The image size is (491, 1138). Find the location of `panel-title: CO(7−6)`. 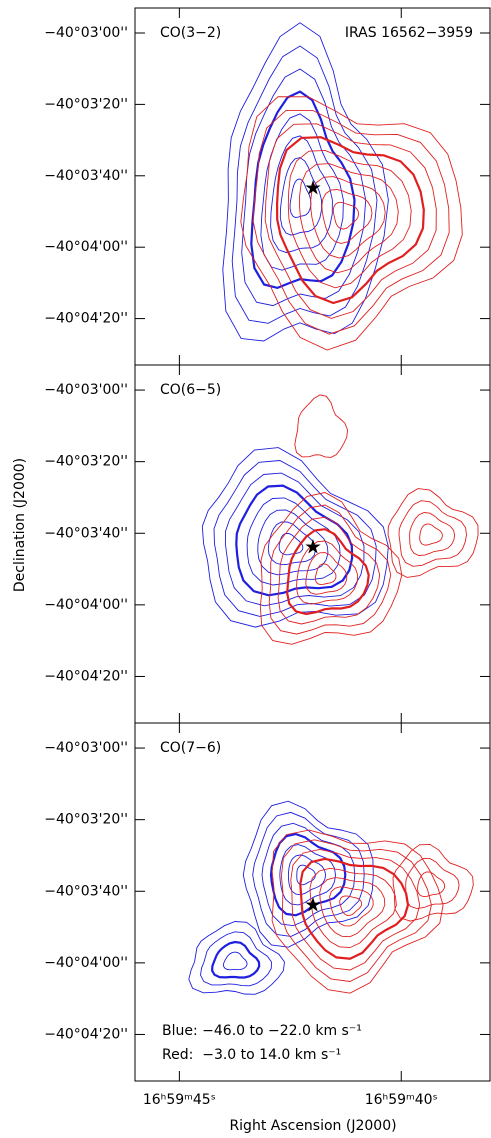

panel-title: CO(7−6) is located at coordinates (190, 748).